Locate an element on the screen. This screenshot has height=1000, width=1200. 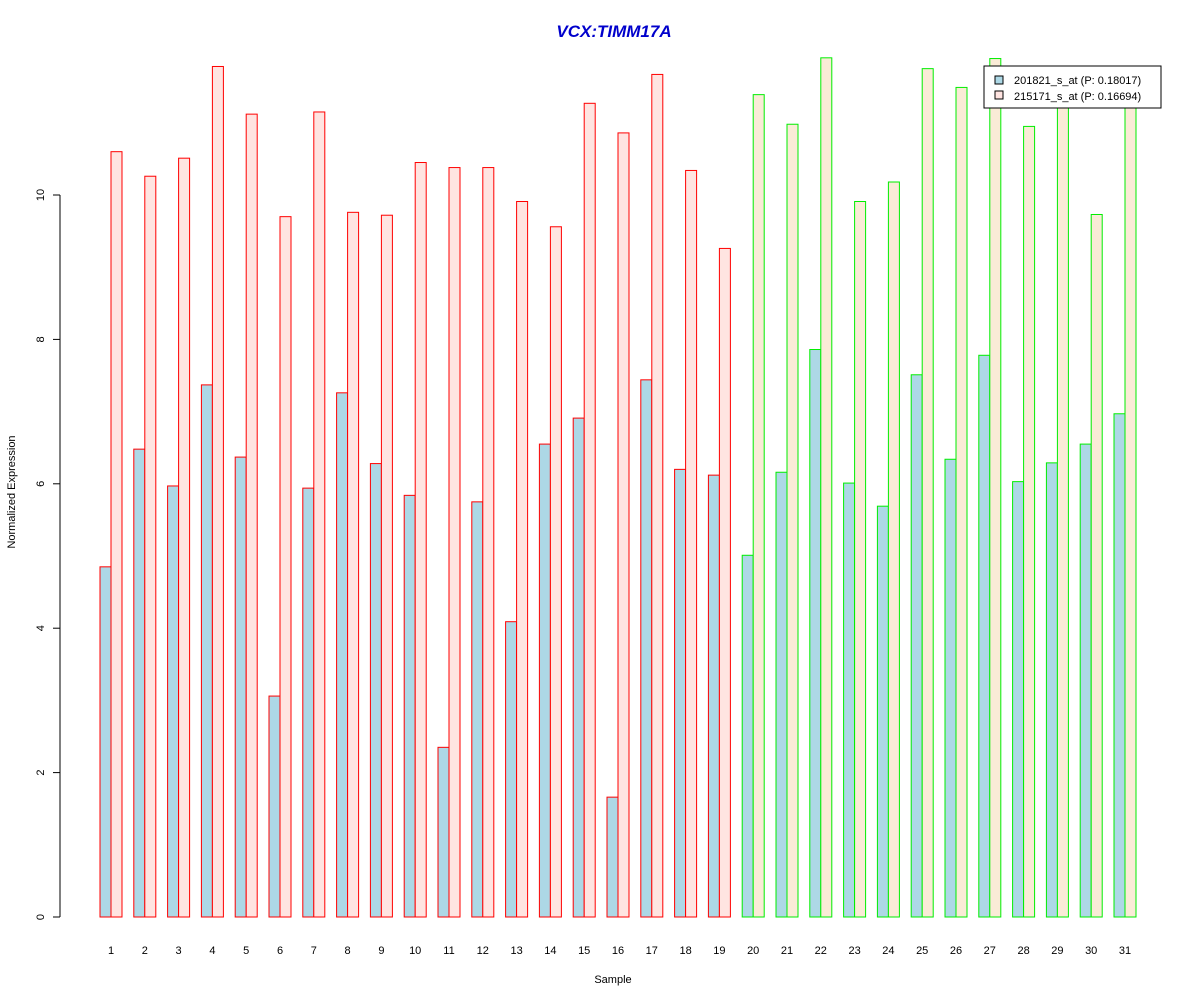
x-tick-label: 19 is located at coordinates (719, 951).